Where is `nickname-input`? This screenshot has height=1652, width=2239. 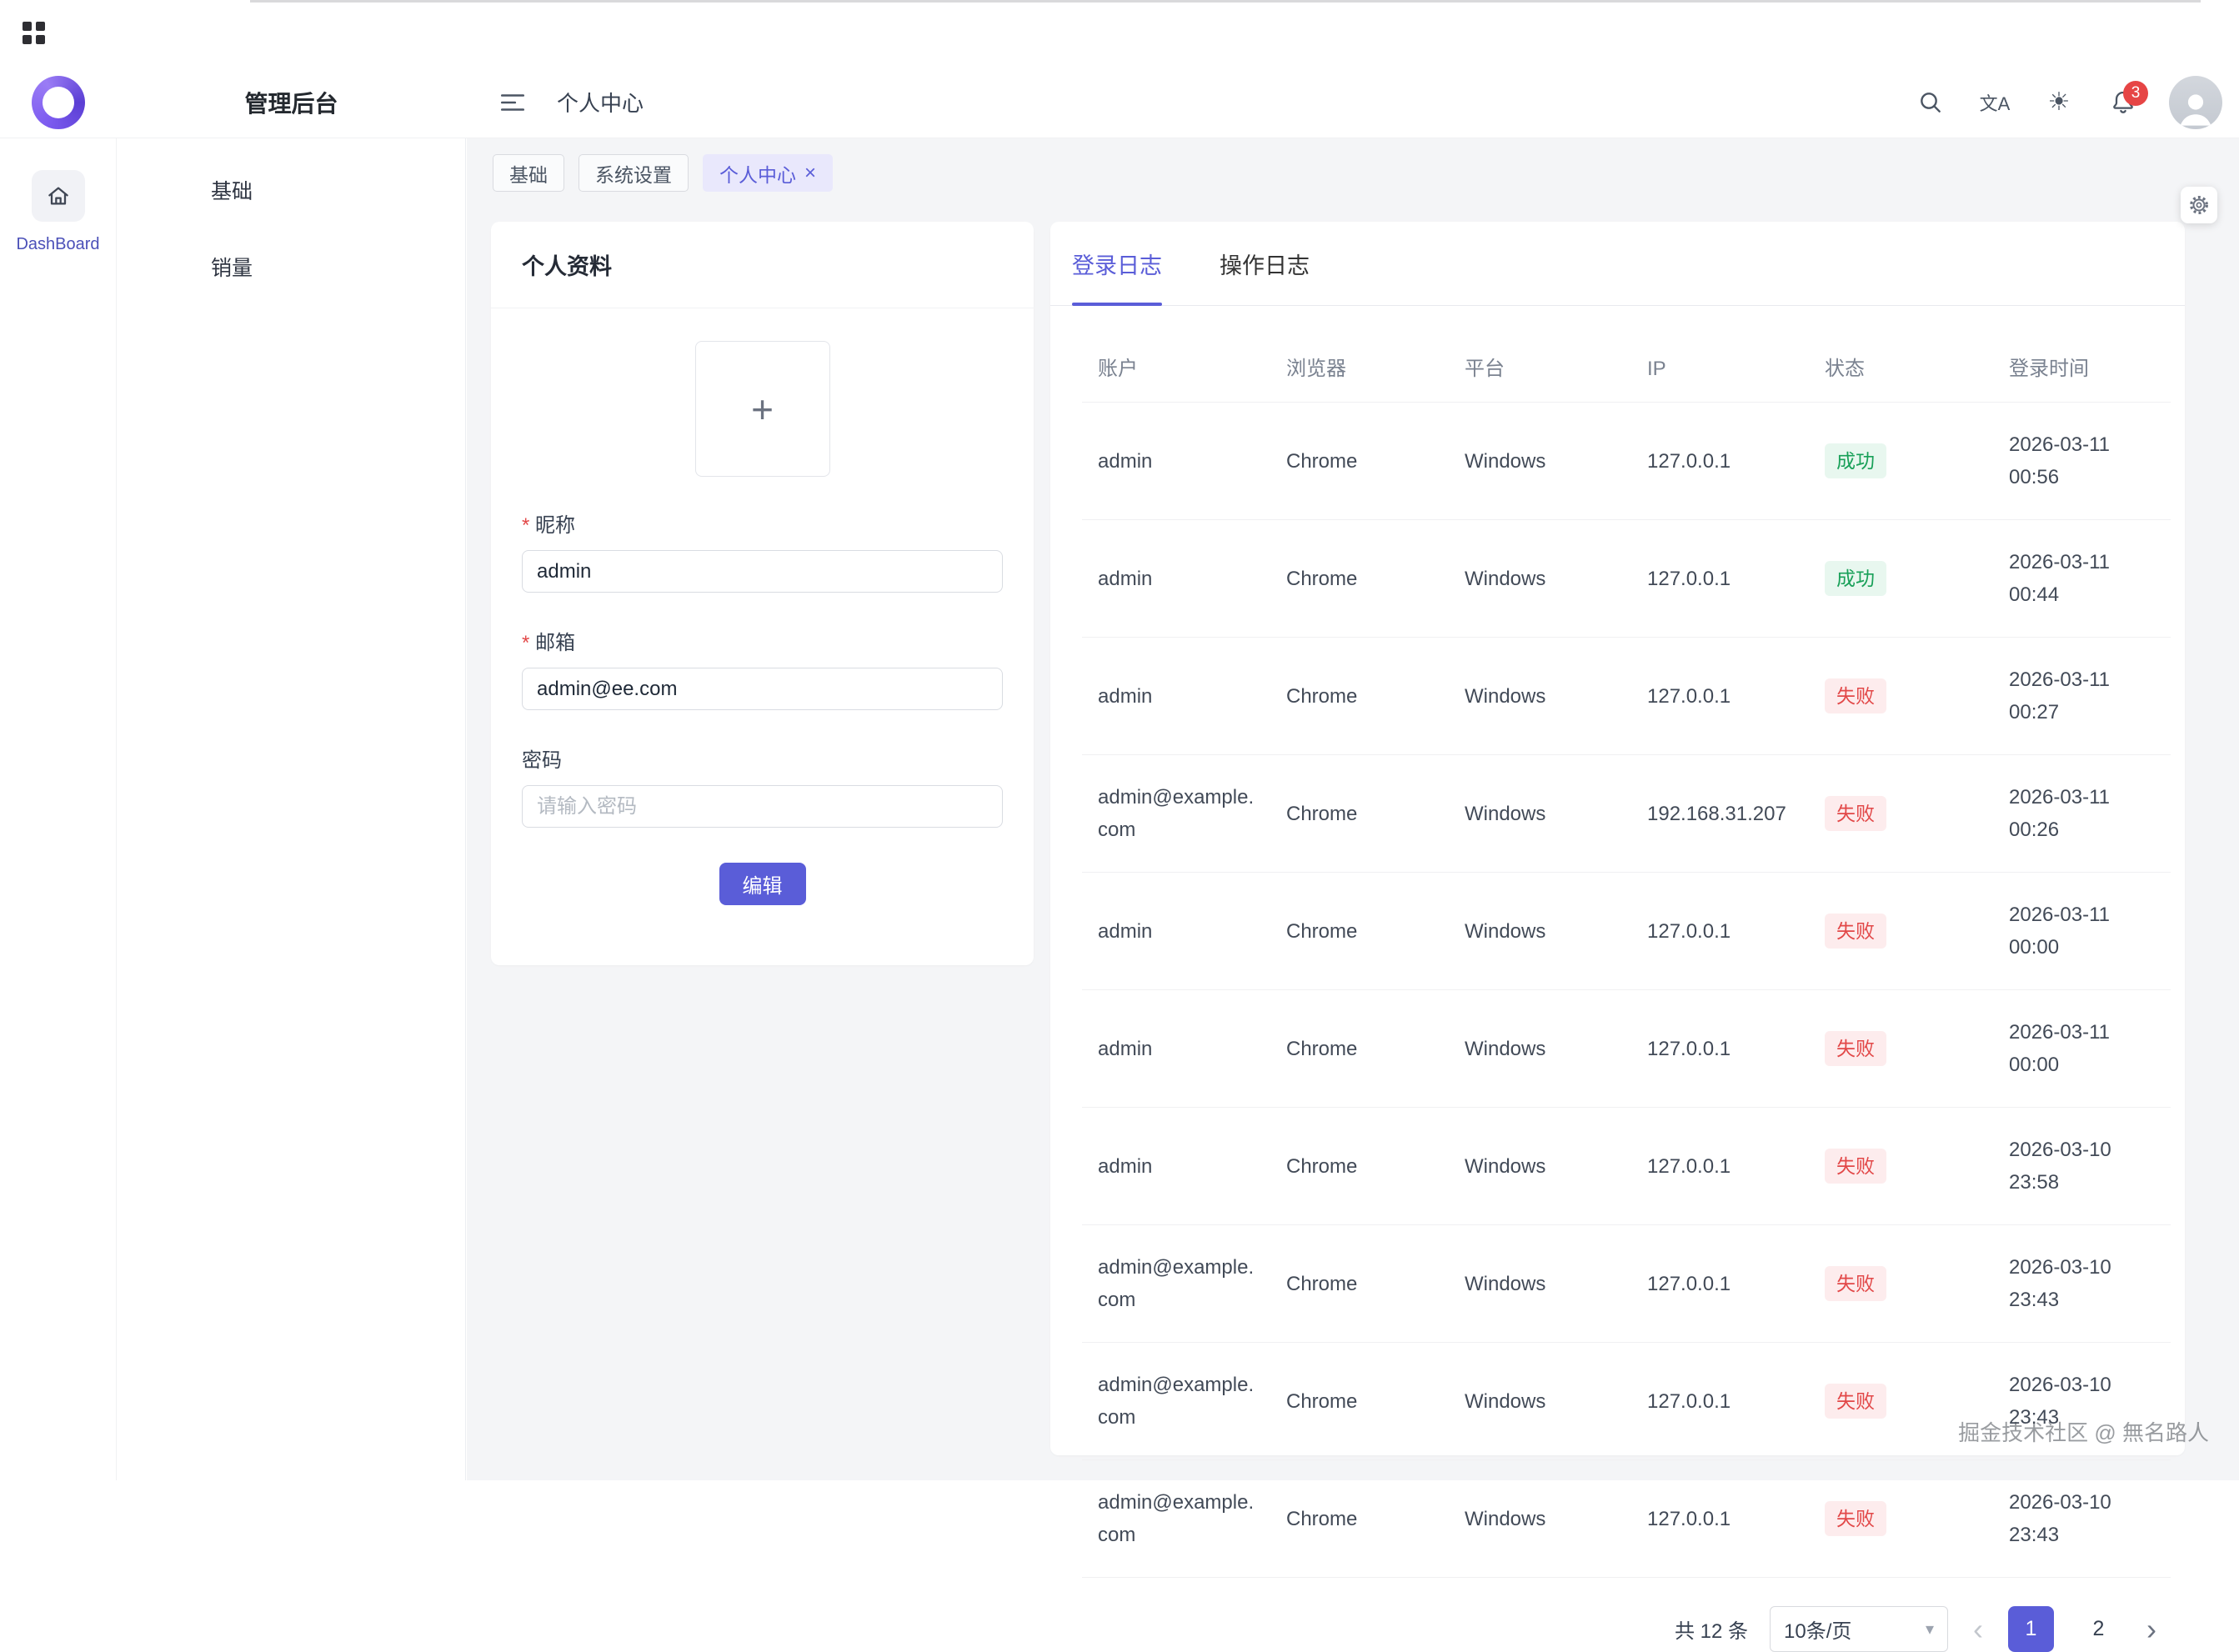 nickname-input is located at coordinates (762, 571).